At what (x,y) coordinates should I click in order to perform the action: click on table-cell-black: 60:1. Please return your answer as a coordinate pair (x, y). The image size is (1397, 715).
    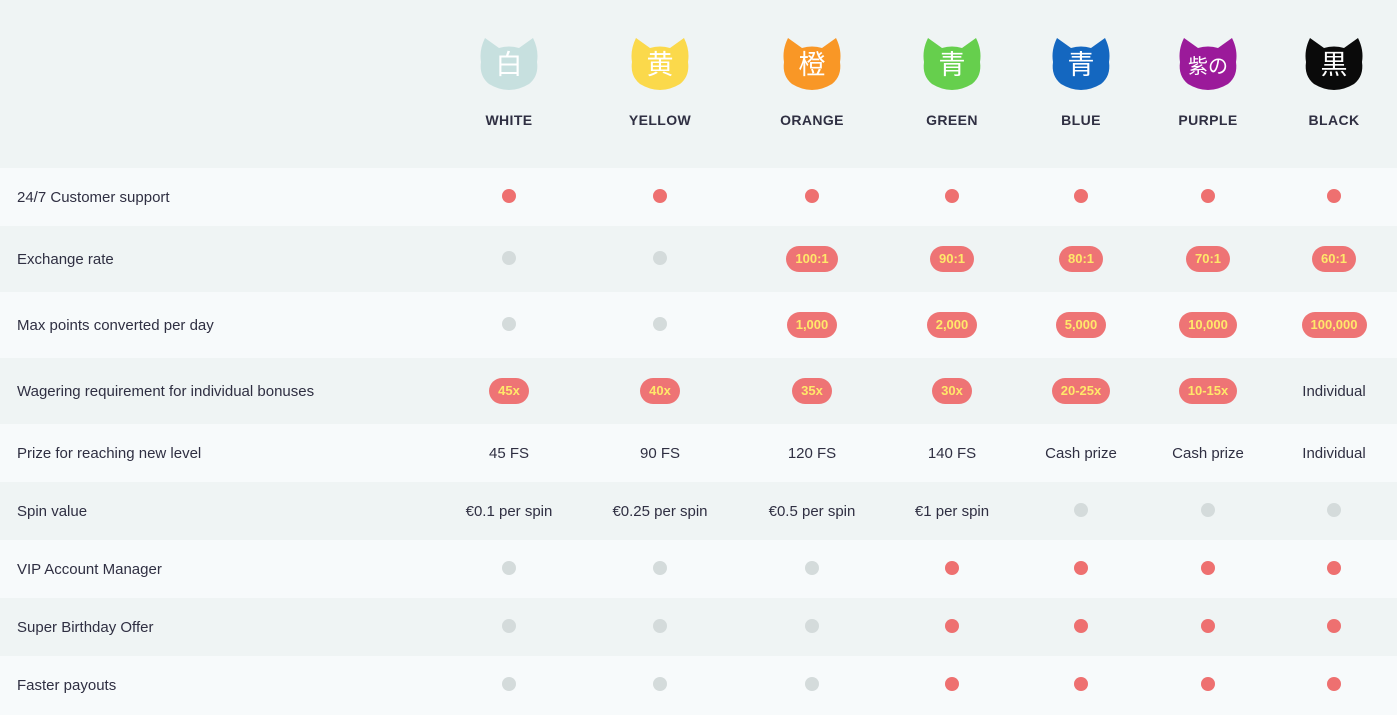
    Looking at the image, I should click on (1330, 259).